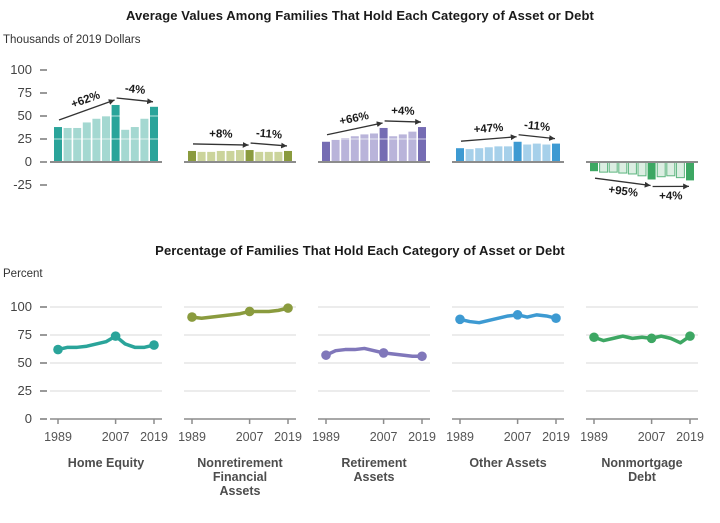  What do you see at coordinates (642, 147) in the screenshot?
I see `bar-panel-svg: +95% +4%` at bounding box center [642, 147].